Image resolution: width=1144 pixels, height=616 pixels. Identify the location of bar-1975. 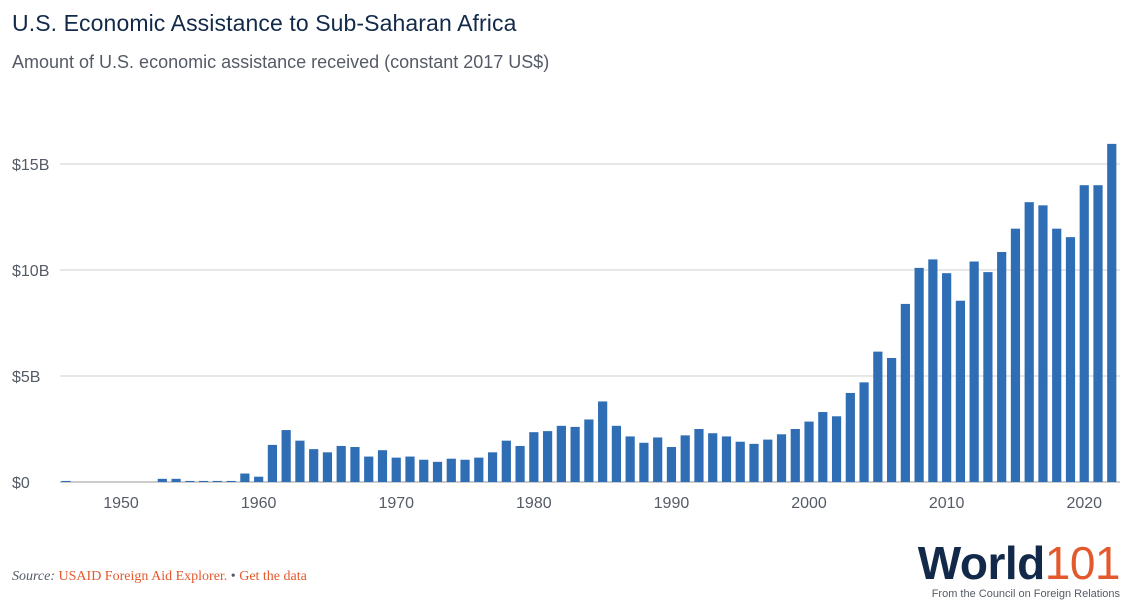
(465, 470).